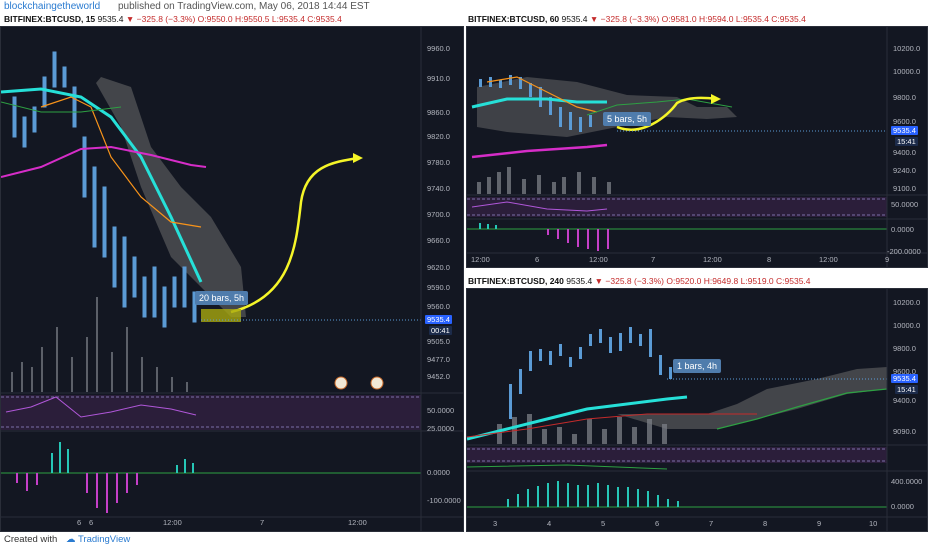  Describe the element at coordinates (31, 539) in the screenshot. I see `created-with-label: Created with` at that location.